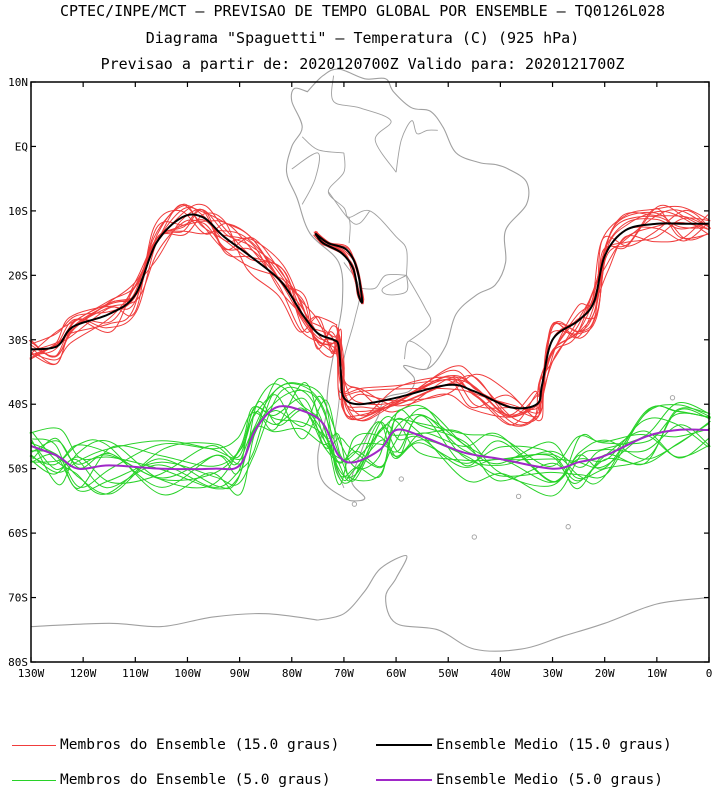 The image size is (725, 792). Describe the element at coordinates (709, 673) in the screenshot. I see `lon-label: 0` at that location.